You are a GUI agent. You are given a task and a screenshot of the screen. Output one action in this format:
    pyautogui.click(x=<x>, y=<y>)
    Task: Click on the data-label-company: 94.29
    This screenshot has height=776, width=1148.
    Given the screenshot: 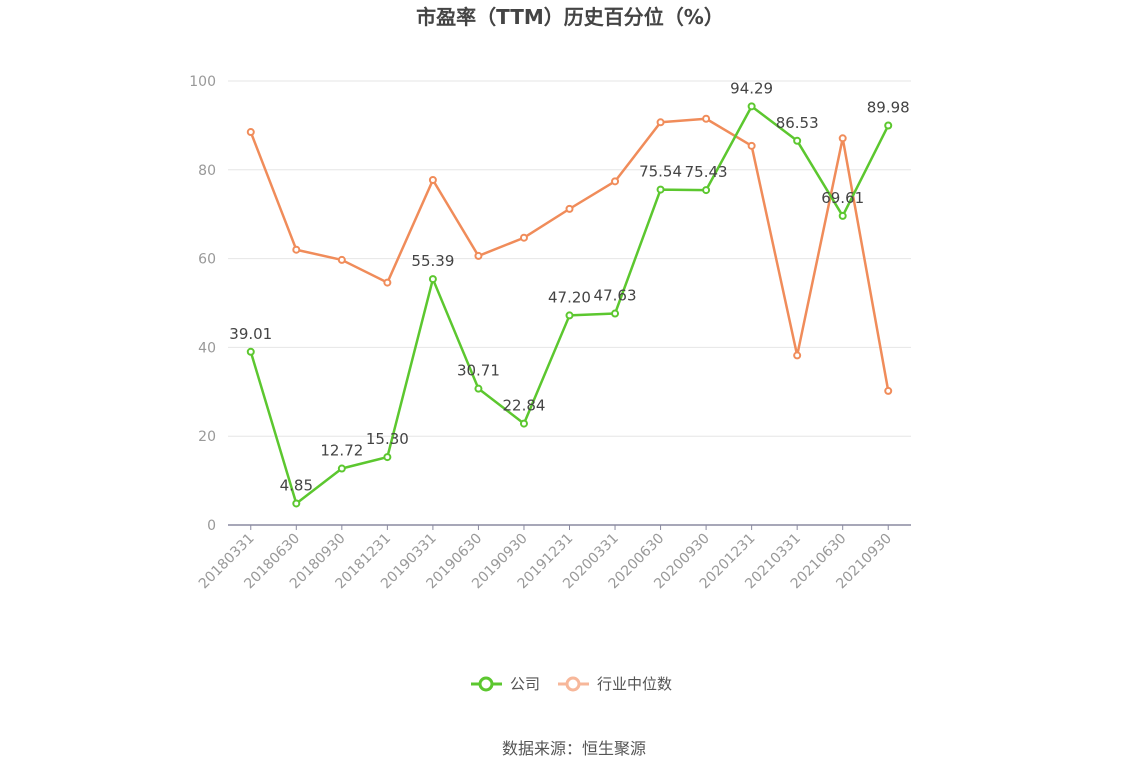 What is the action you would take?
    pyautogui.click(x=751, y=88)
    